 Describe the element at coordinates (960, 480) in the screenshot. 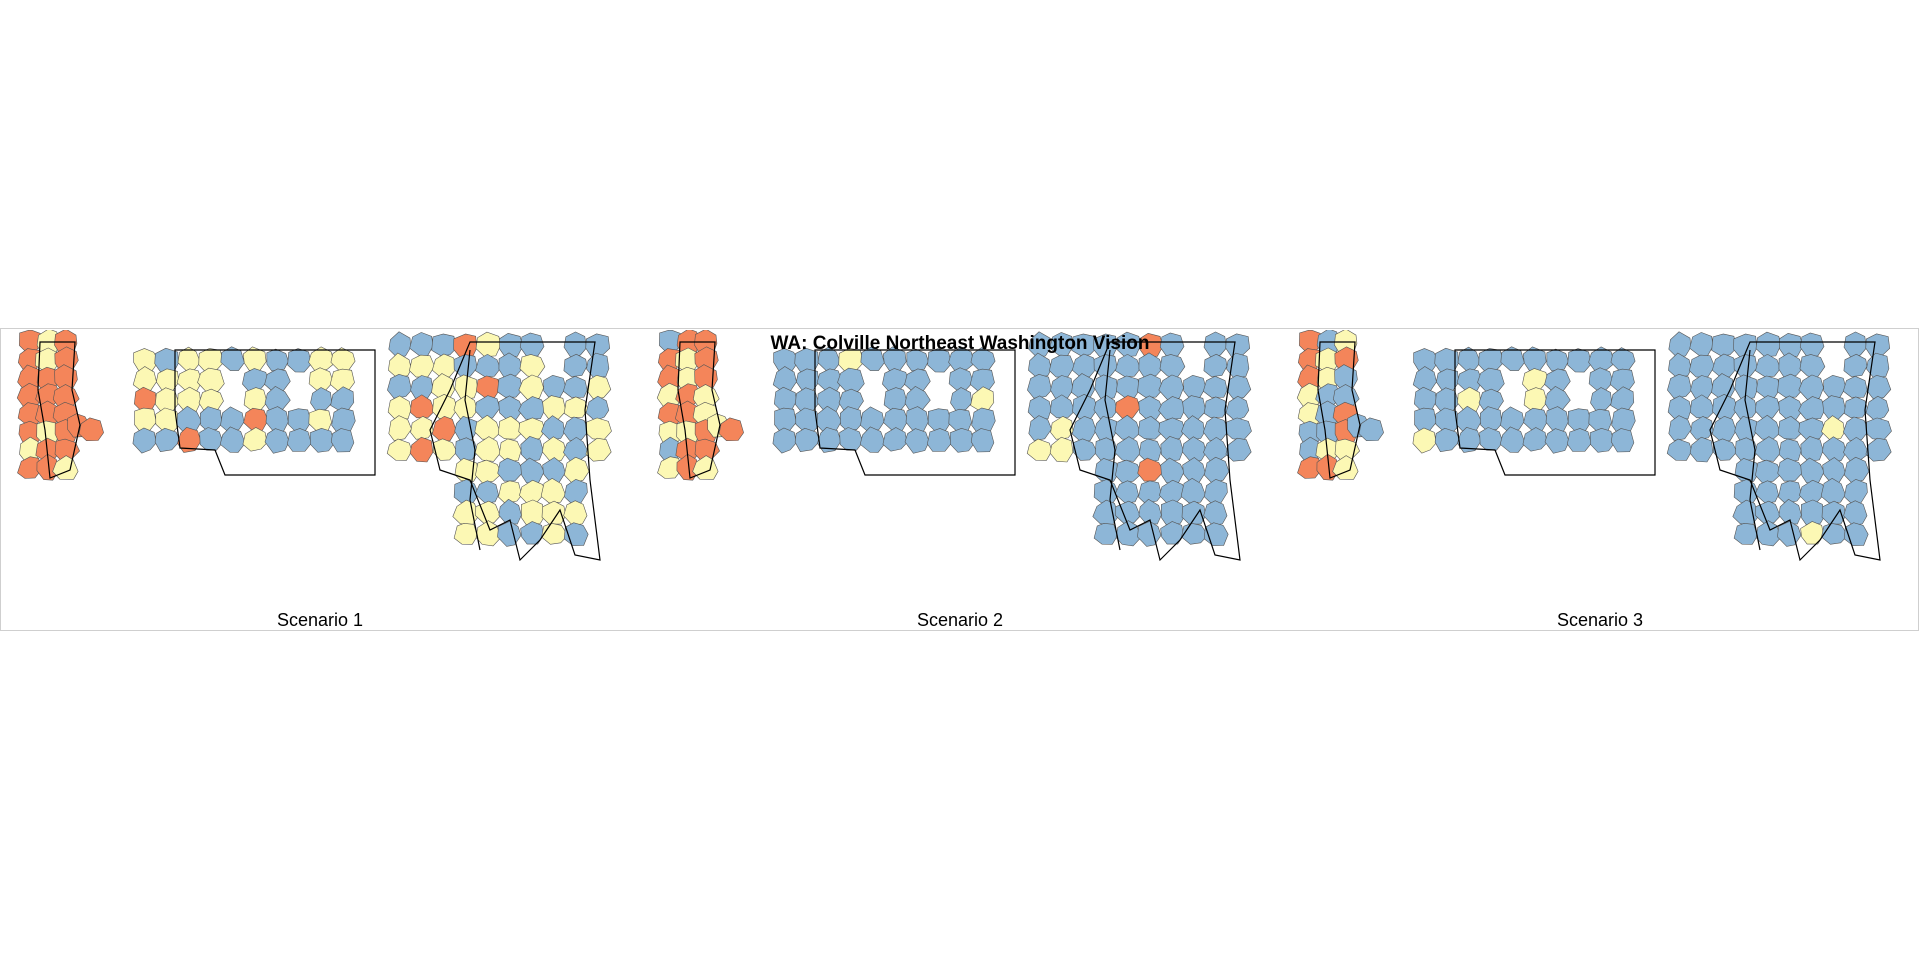

I see `map-panel-scenario-2: Scenario 2` at that location.